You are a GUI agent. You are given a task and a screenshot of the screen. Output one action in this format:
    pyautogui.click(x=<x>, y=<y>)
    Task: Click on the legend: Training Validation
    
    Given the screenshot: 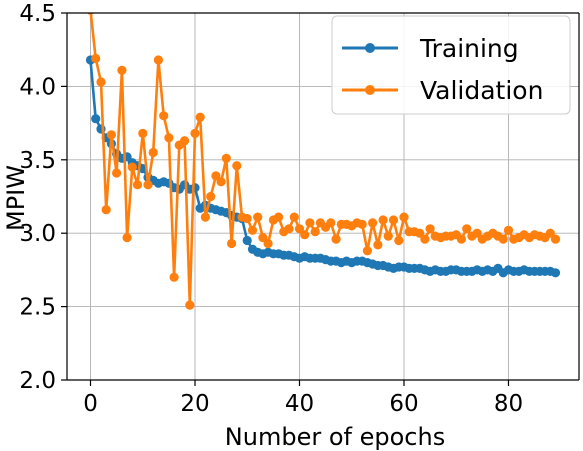 What is the action you would take?
    pyautogui.click(x=451, y=65)
    